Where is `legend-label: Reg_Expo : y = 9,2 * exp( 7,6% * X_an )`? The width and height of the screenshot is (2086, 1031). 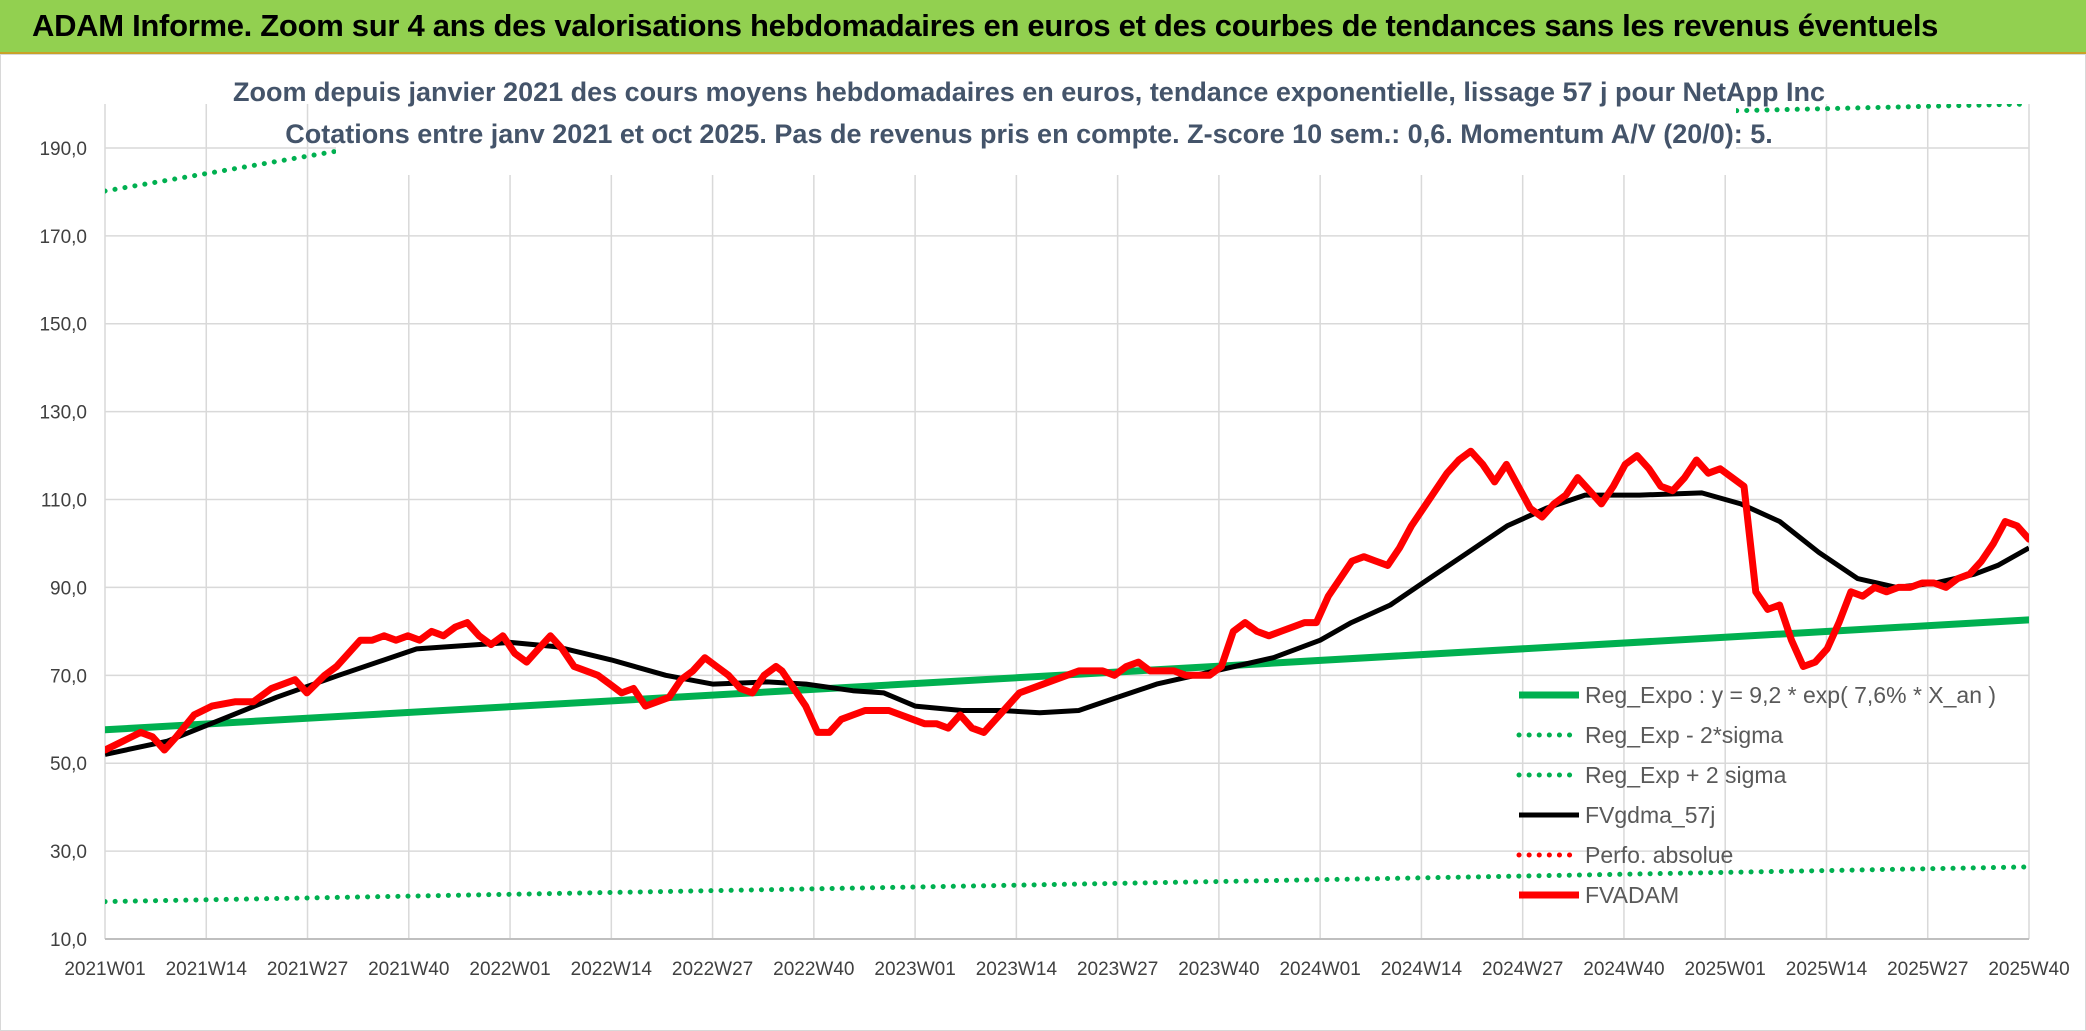
legend-label: Reg_Expo : y = 9,2 * exp( 7,6% * X_an ) is located at coordinates (1790, 695).